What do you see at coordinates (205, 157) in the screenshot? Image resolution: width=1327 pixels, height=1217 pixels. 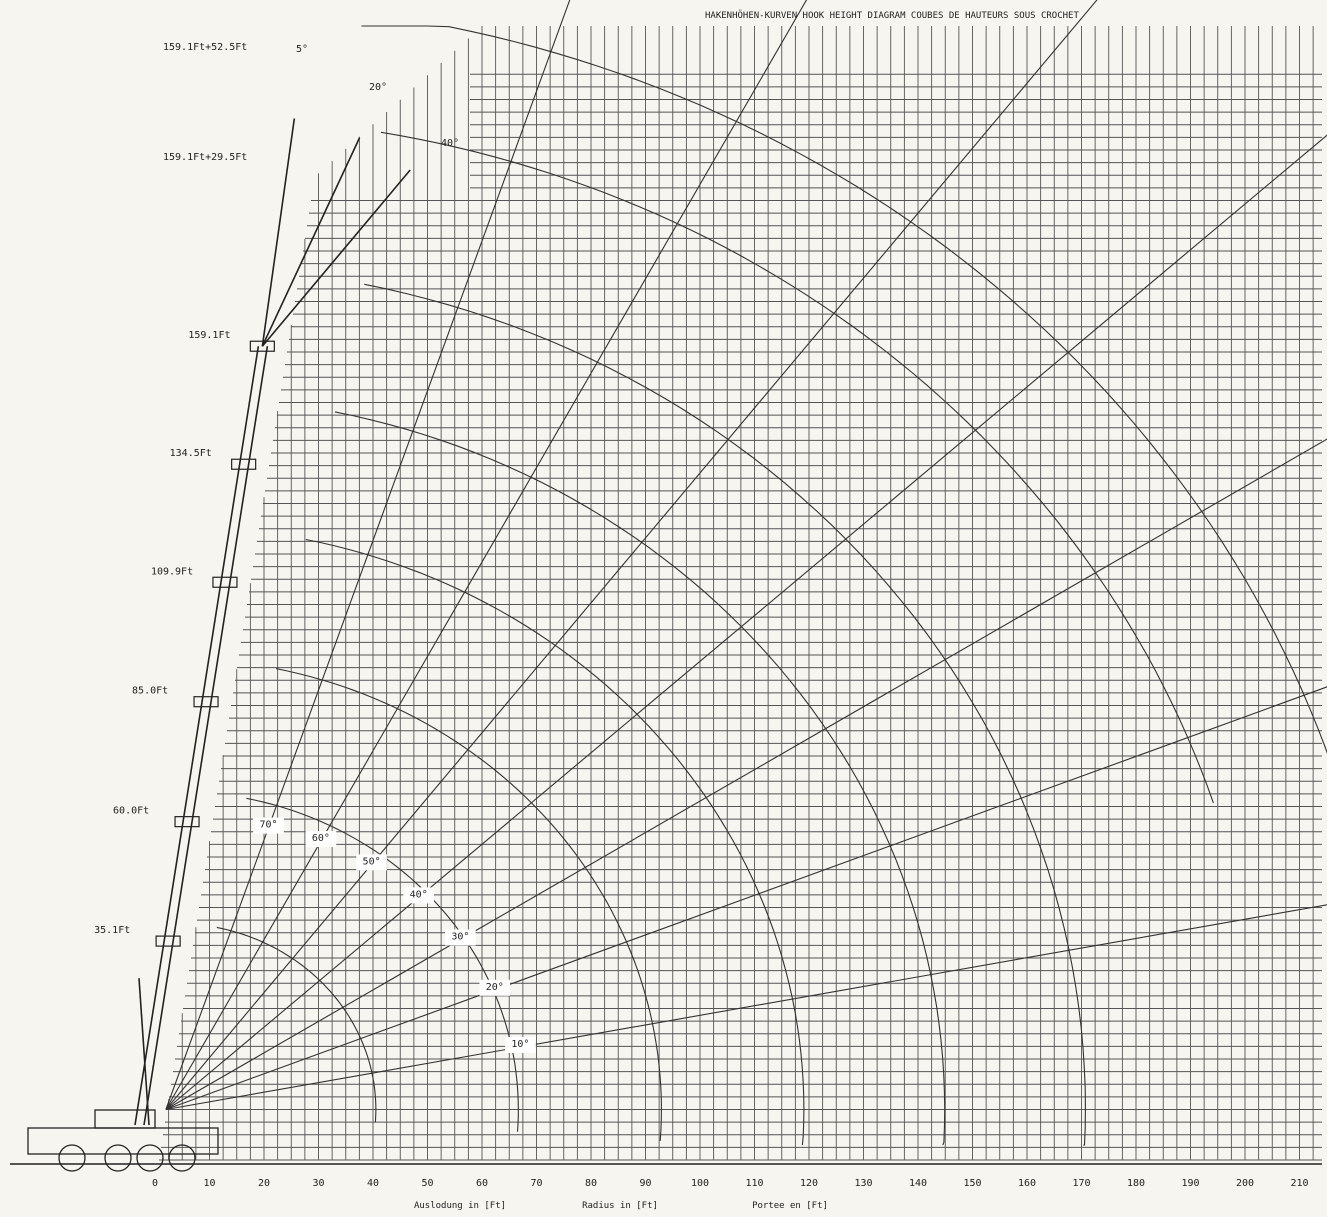 I see `jib-config-label: 159.1Ft+29.5Ft` at bounding box center [205, 157].